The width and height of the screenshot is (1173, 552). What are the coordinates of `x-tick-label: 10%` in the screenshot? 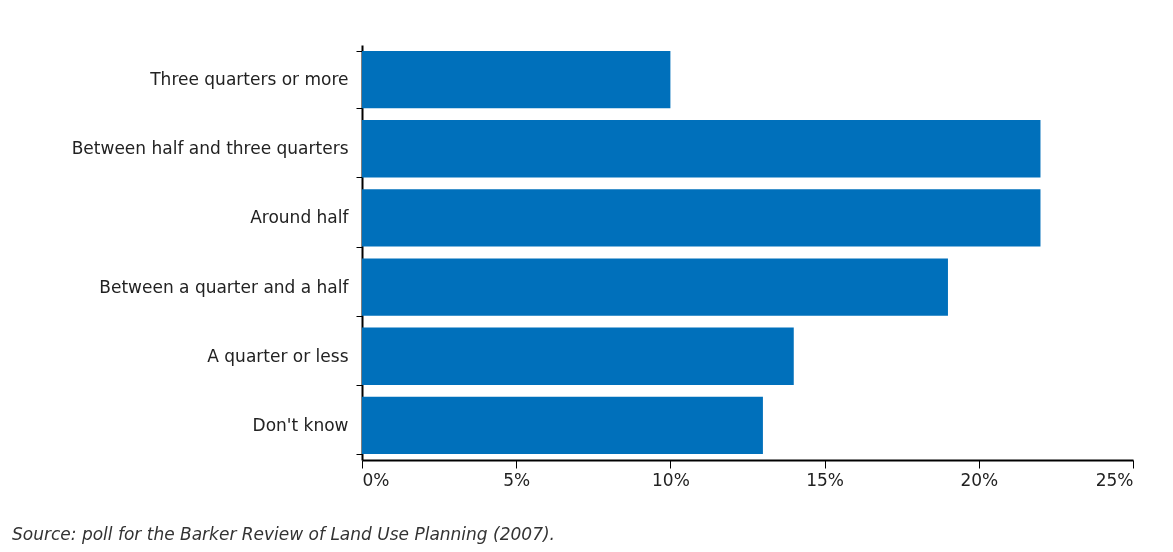 It's located at (671, 479).